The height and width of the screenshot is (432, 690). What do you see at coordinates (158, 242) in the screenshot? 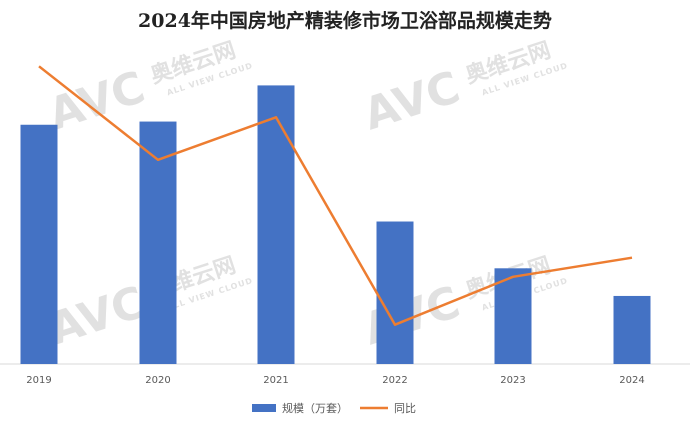
I see `bar-2020` at bounding box center [158, 242].